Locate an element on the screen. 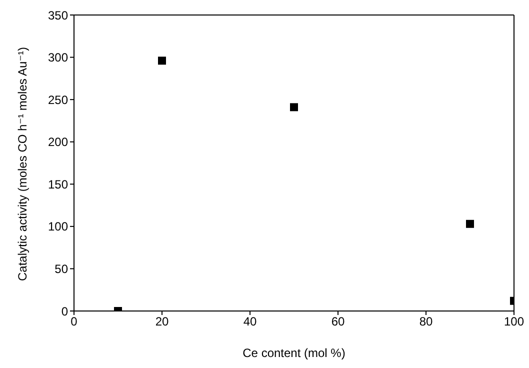  y-tick-label: 350 is located at coordinates (58, 15).